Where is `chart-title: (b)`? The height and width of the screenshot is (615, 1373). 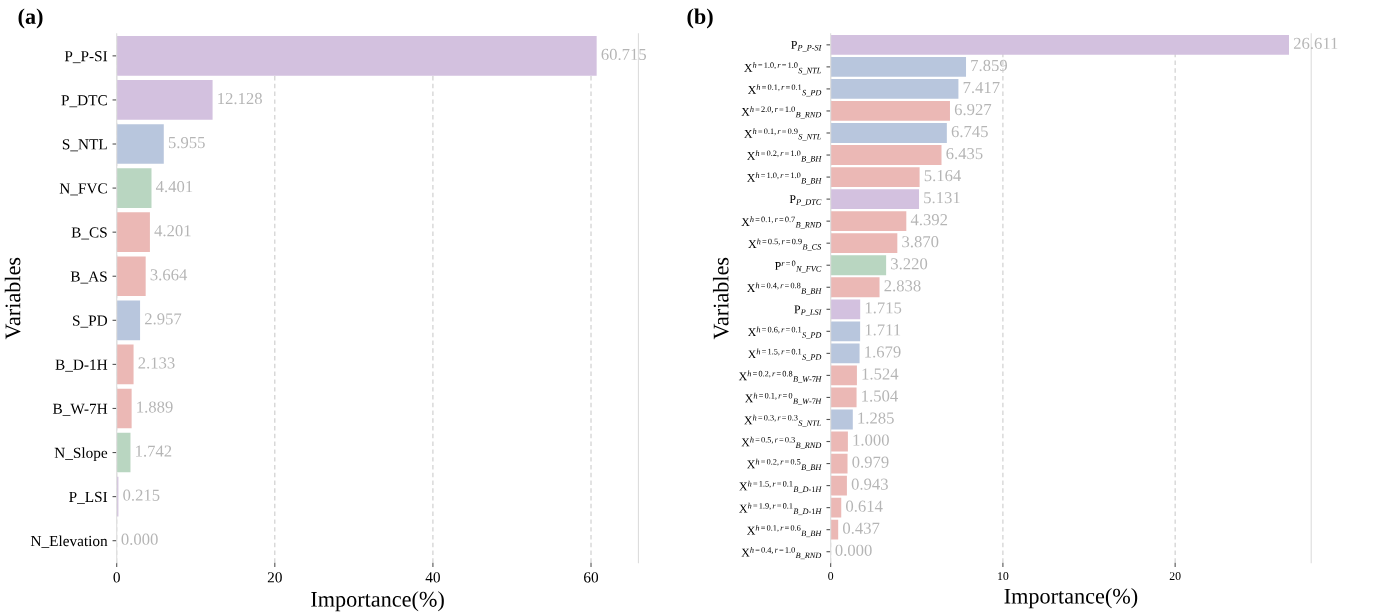
chart-title: (b) is located at coordinates (700, 18).